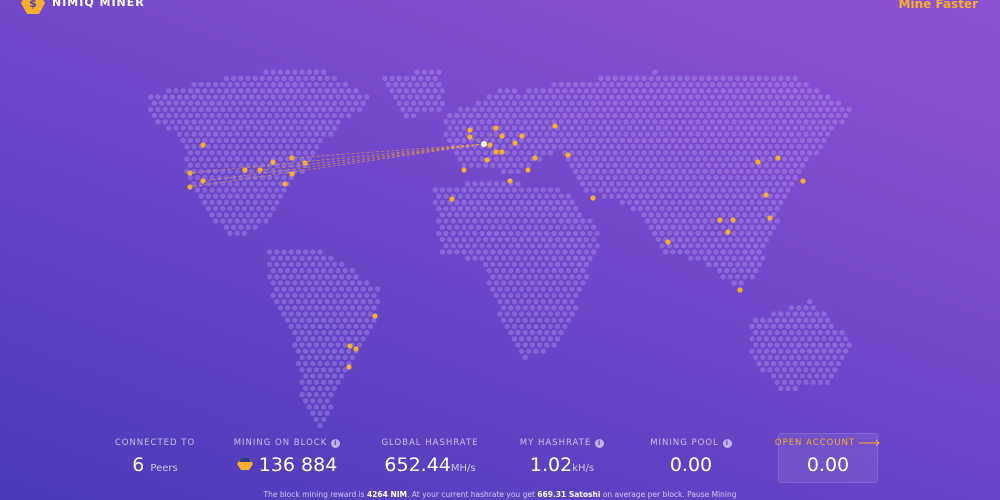  What do you see at coordinates (815, 443) in the screenshot?
I see `stat-label: OPEN ACCOUNT` at bounding box center [815, 443].